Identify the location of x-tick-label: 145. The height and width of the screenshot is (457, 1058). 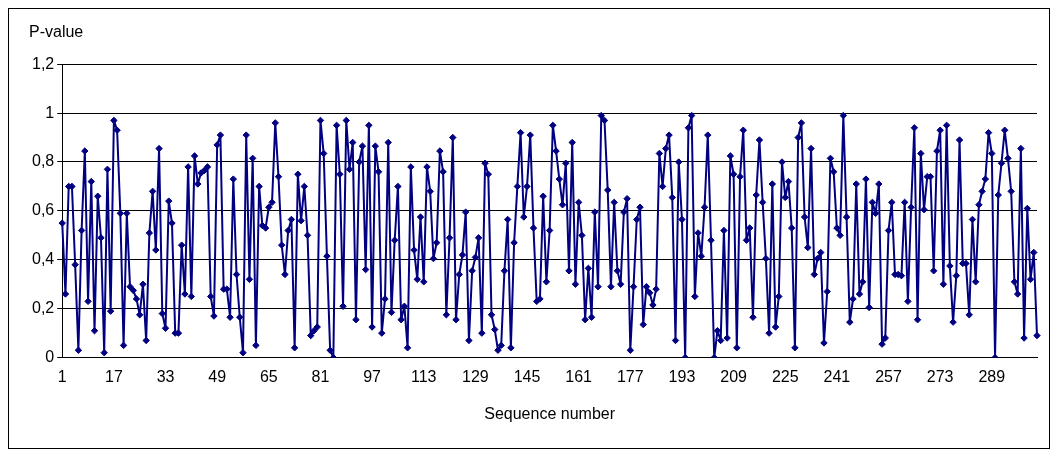
(527, 376).